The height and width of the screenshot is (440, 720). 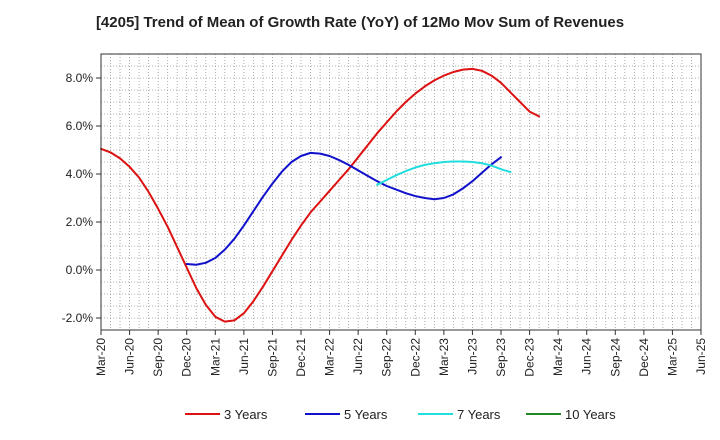 I want to click on x-tick-label: Jun-21, so click(x=244, y=356).